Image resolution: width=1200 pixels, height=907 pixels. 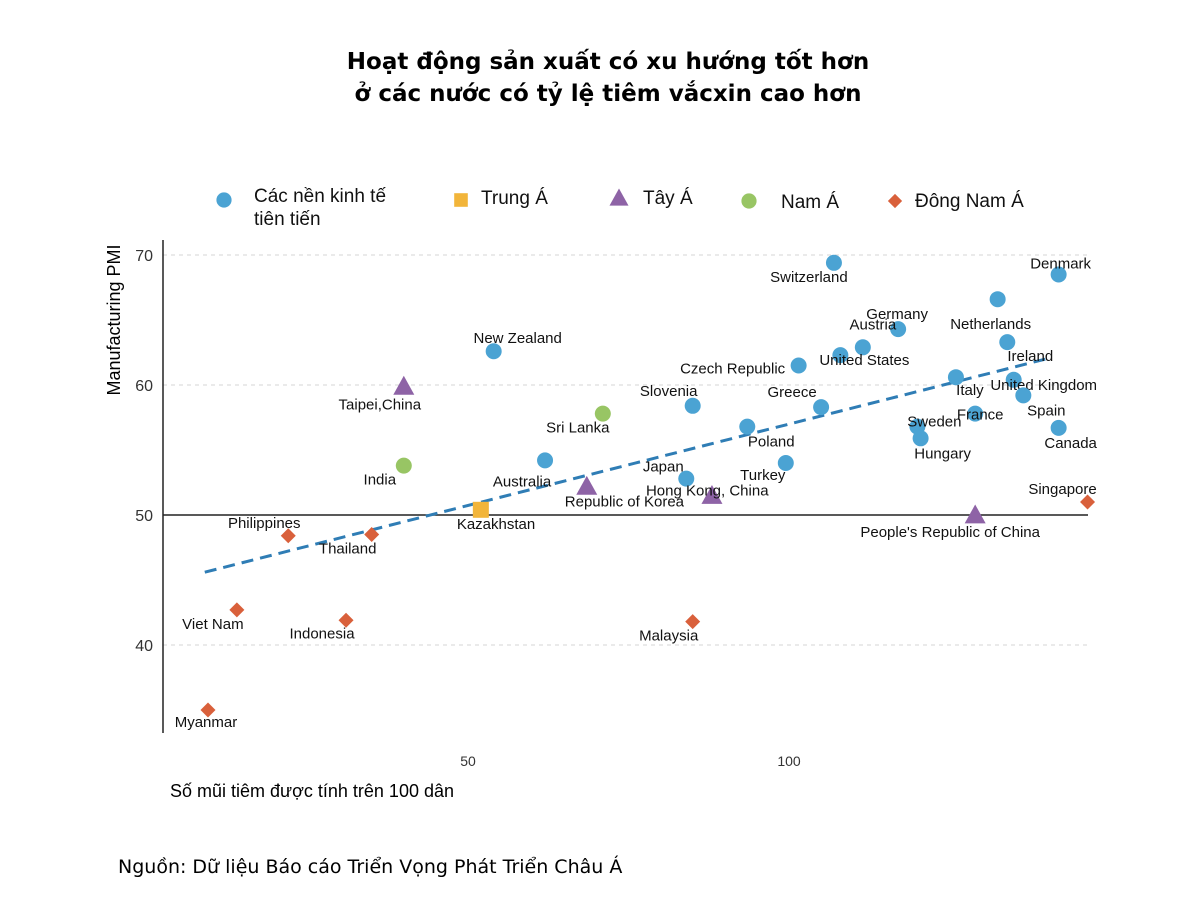 I want to click on y-tick-label-50: 50, so click(x=144, y=516).